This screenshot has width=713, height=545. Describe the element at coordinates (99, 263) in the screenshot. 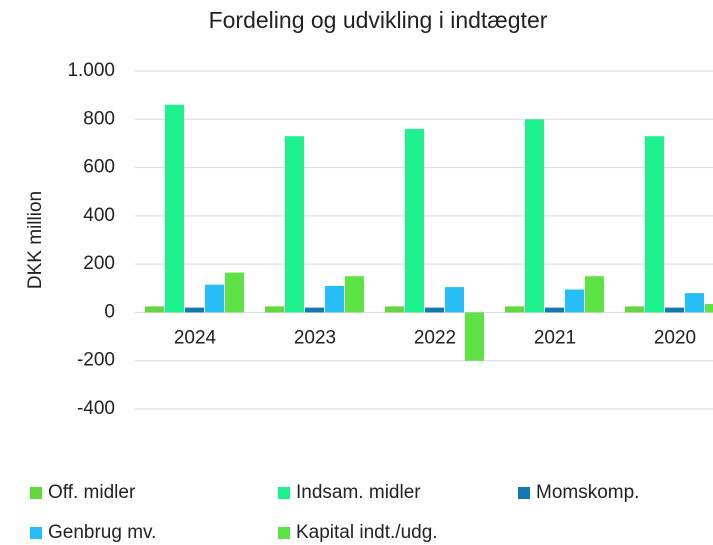

I see `y-tick-label: 200` at that location.